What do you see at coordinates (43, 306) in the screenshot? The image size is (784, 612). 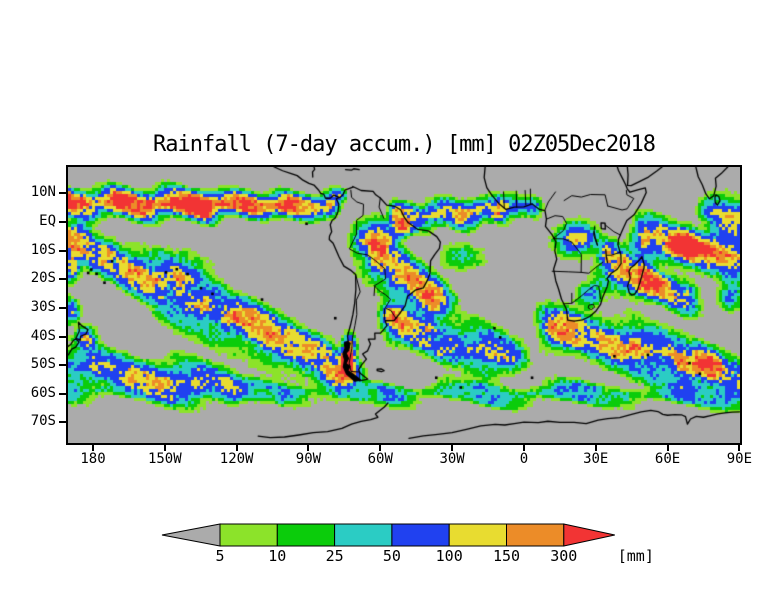 I see `lat-tick-label: 30S` at bounding box center [43, 306].